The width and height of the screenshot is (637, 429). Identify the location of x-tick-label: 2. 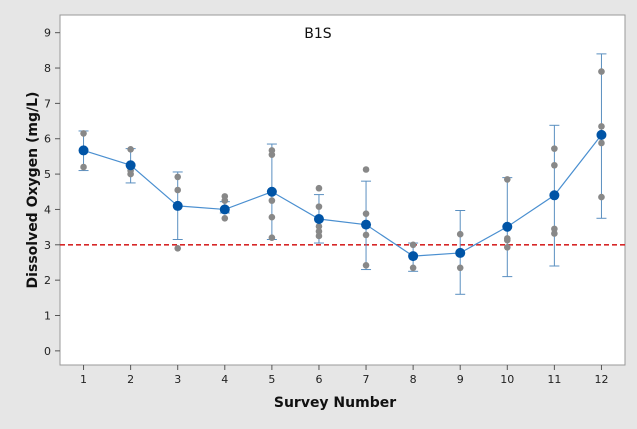
(130, 379).